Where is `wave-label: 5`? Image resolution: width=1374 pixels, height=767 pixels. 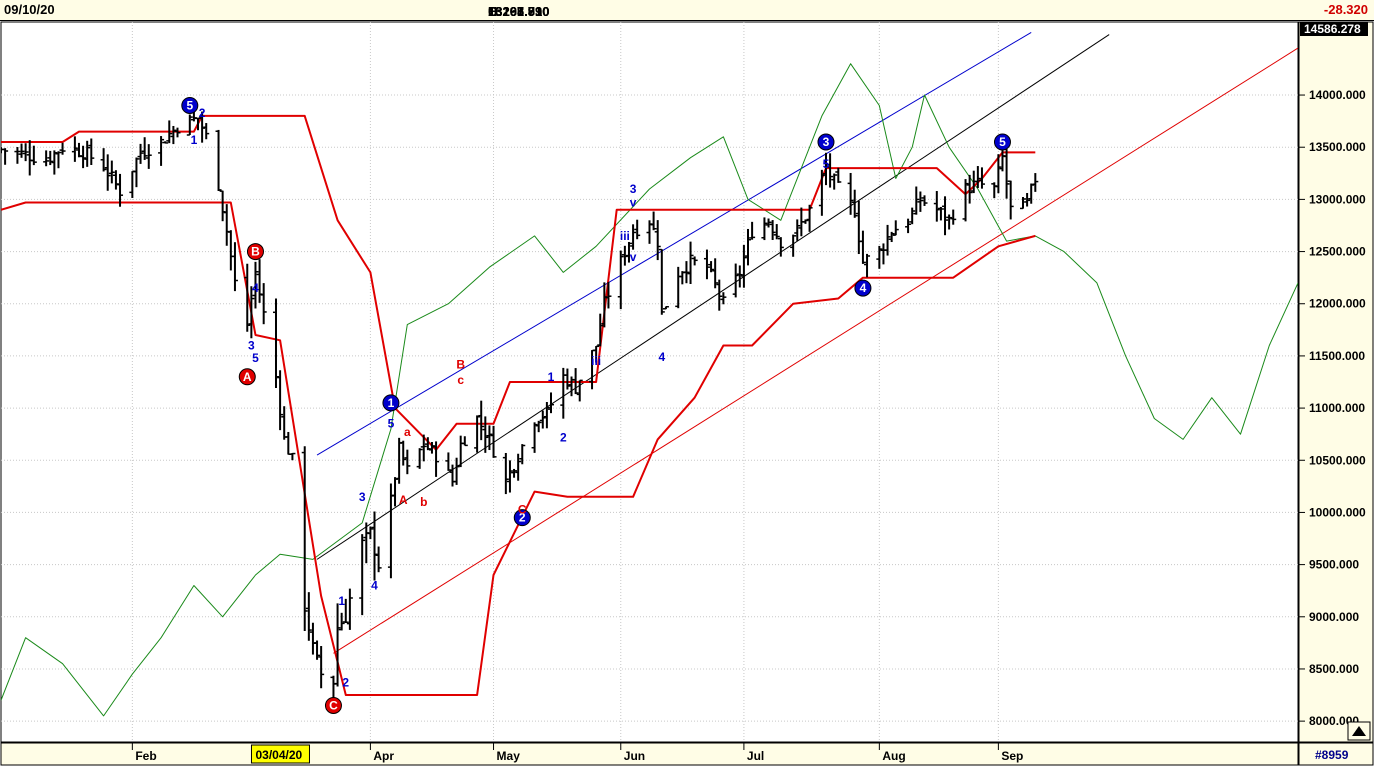
wave-label: 5 is located at coordinates (826, 164).